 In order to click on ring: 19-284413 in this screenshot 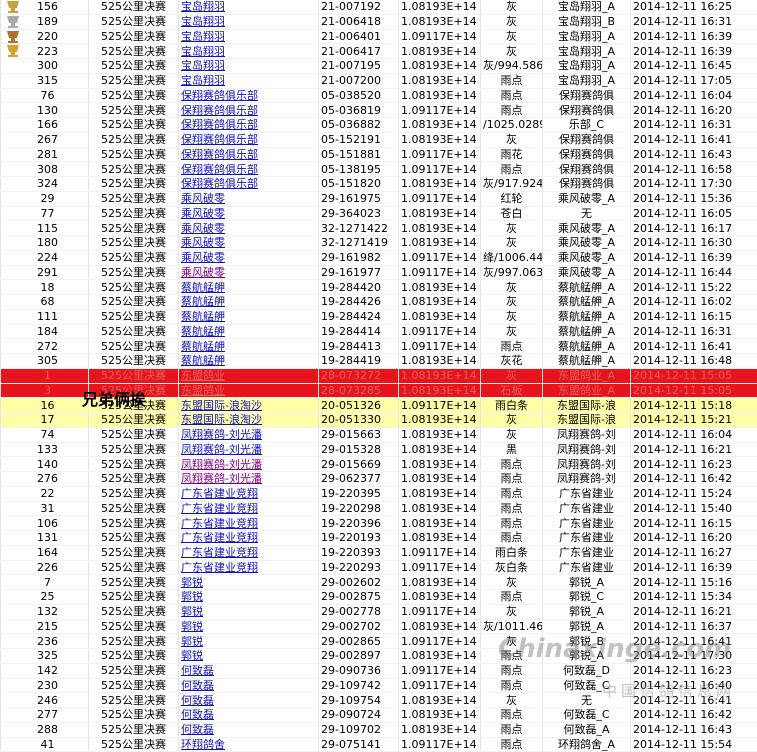, I will do `click(359, 346)`.